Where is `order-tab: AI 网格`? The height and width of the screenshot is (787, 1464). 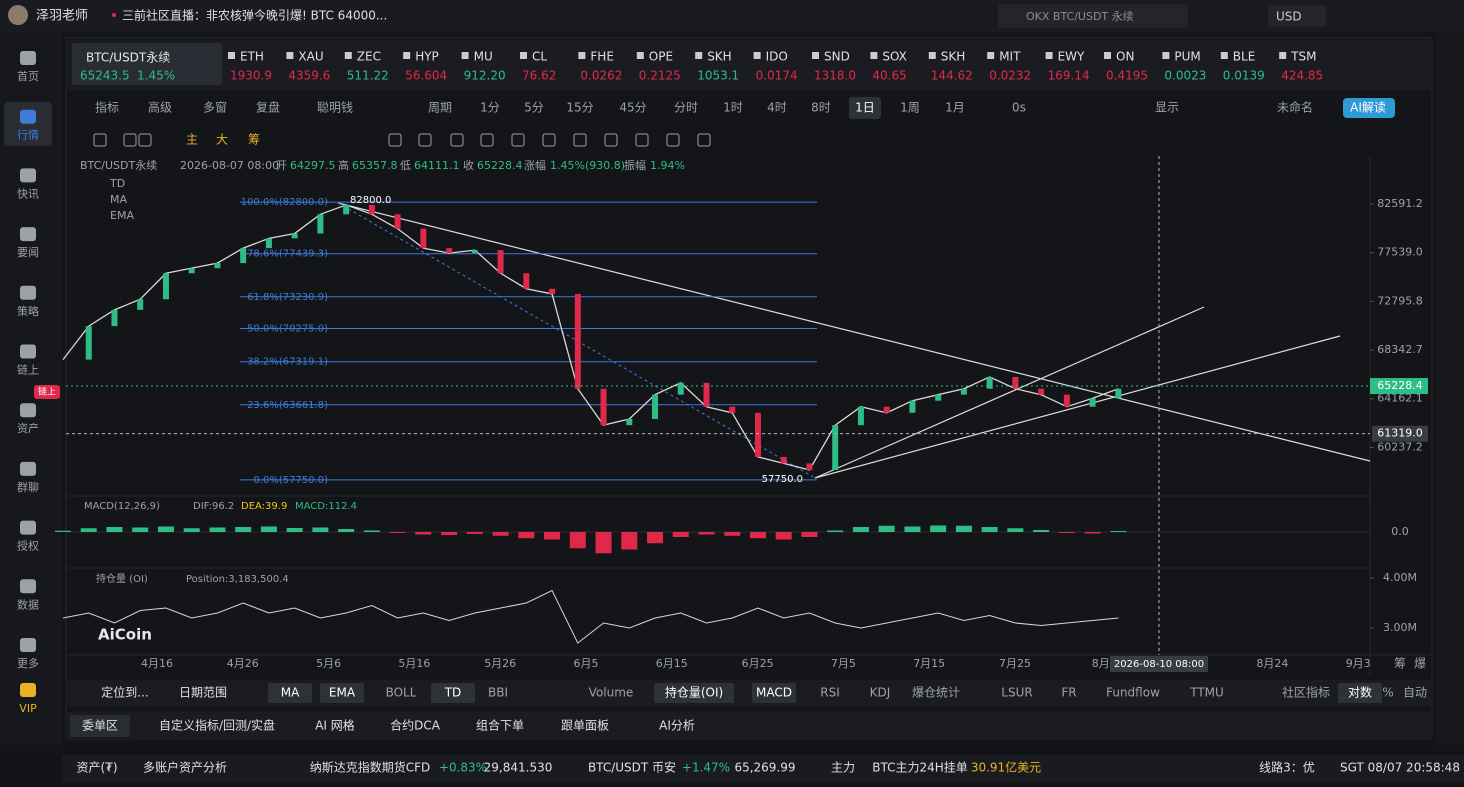
order-tab: AI 网格 is located at coordinates (335, 725).